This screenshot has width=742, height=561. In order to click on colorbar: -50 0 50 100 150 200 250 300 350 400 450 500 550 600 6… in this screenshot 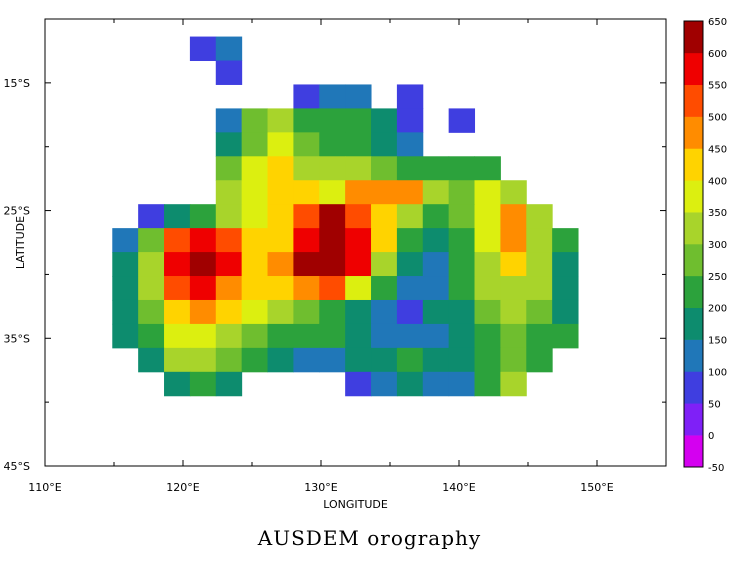, I will do `click(705, 245)`.